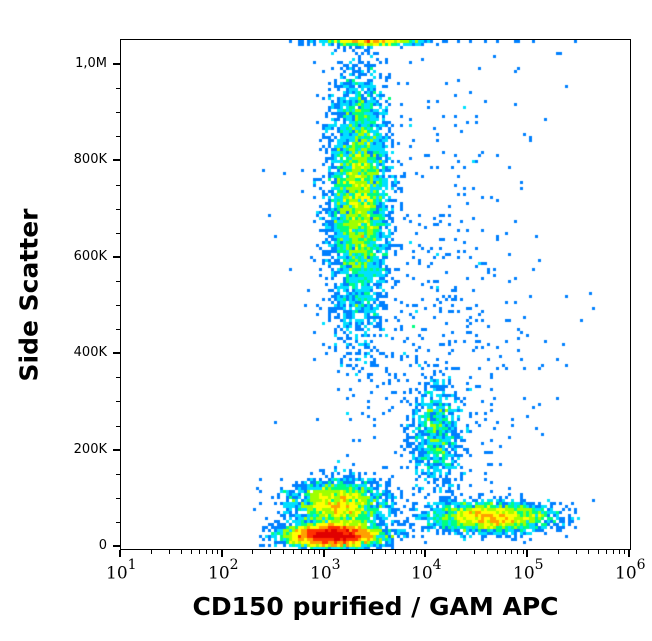  Describe the element at coordinates (90, 159) in the screenshot. I see `y-tick-label: 800K` at that location.